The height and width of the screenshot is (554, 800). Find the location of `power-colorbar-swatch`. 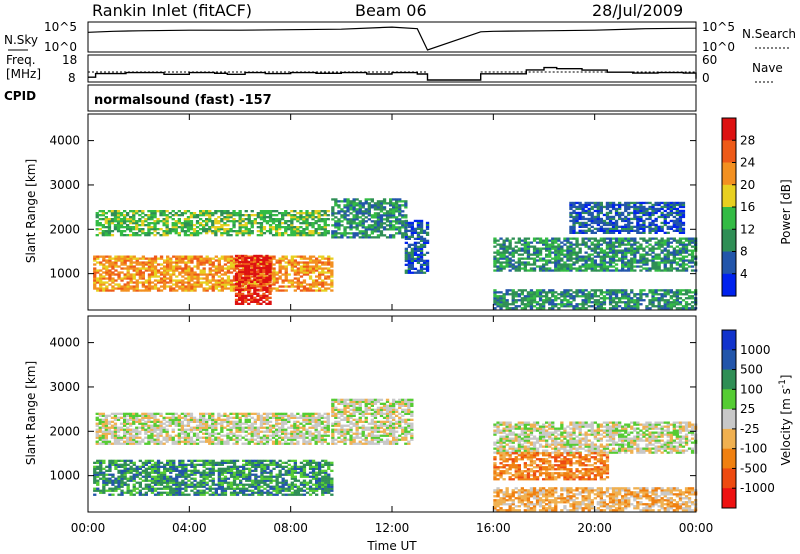

power-colorbar-swatch is located at coordinates (729, 196).